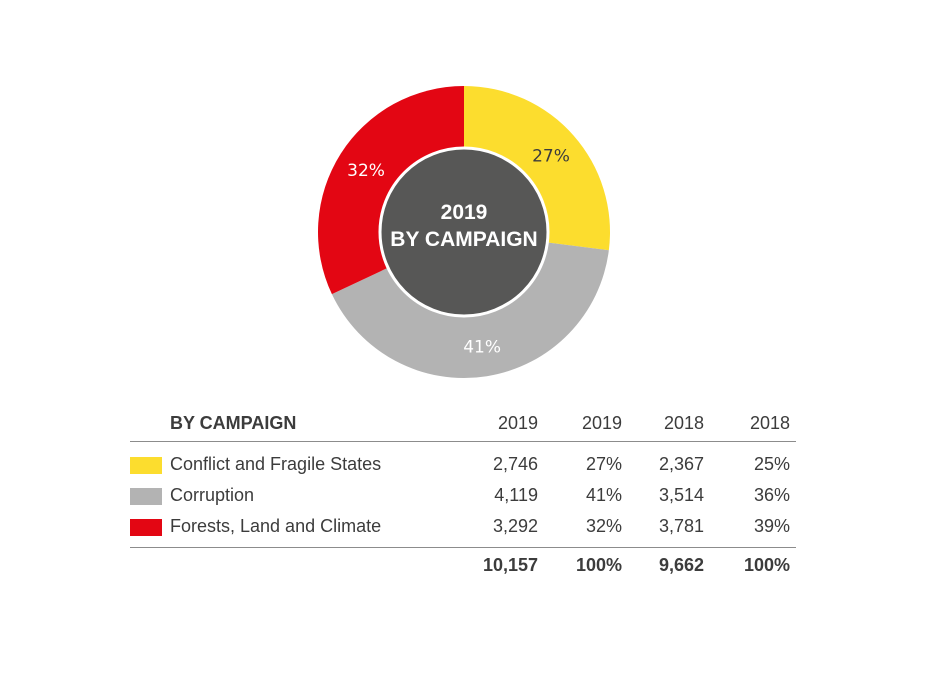 This screenshot has height=680, width=929. I want to click on center-title-line-2: BY CAMPAIGN, so click(463, 239).